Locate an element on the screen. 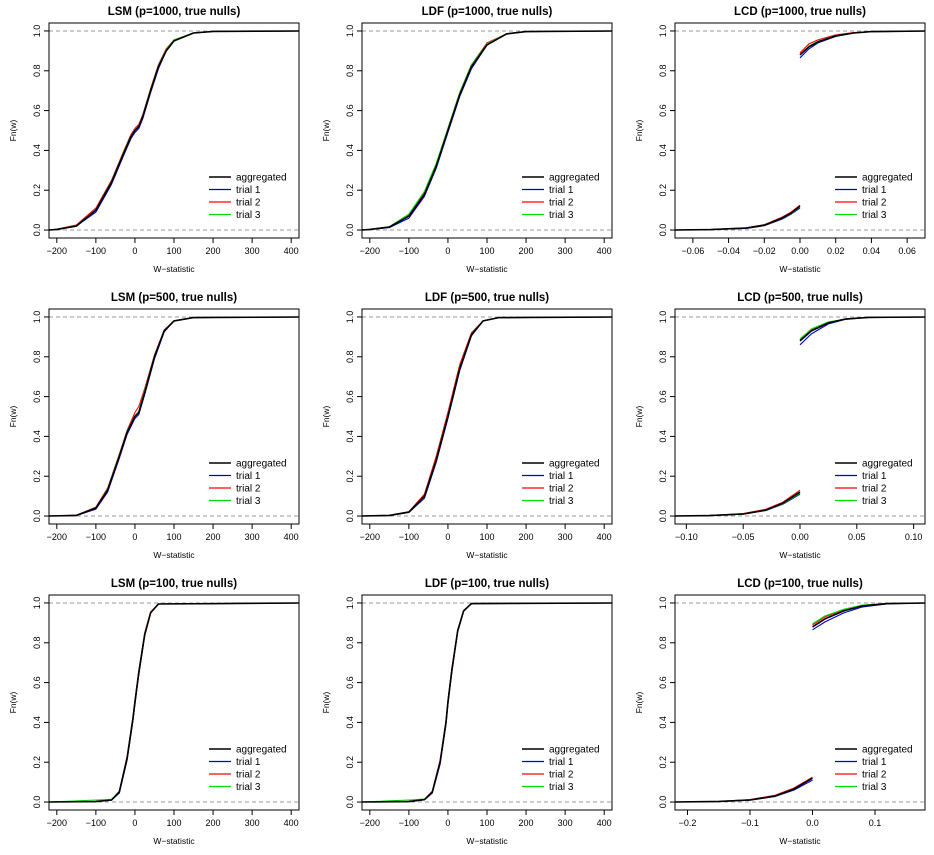  x-tick-label: −100 is located at coordinates (96, 823).